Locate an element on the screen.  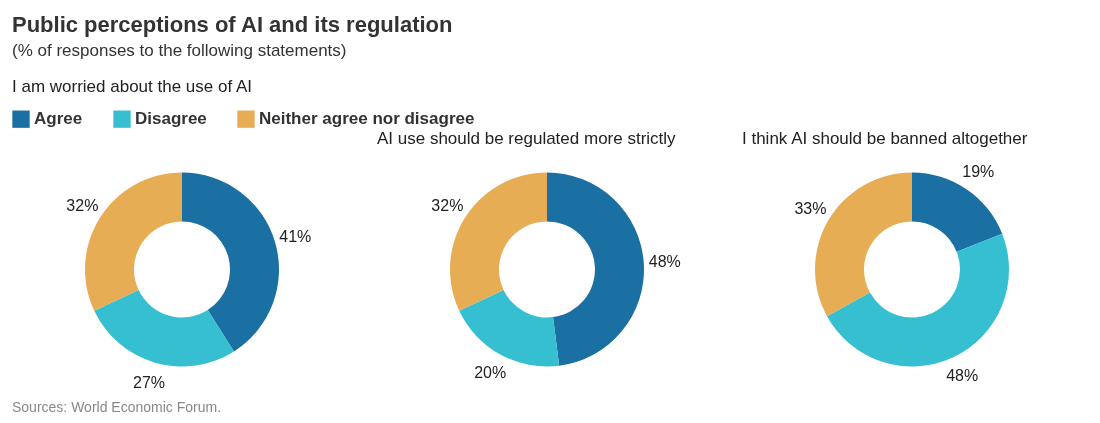
data-label: 19% is located at coordinates (978, 171).